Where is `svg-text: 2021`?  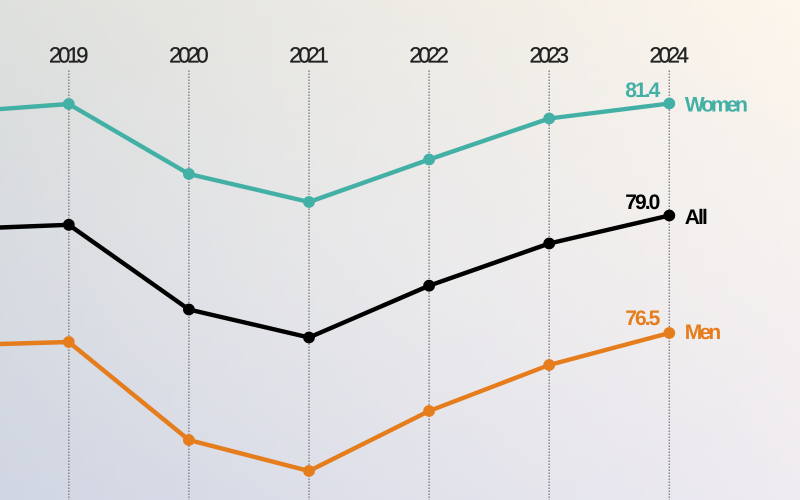
svg-text: 2021 is located at coordinates (309, 55).